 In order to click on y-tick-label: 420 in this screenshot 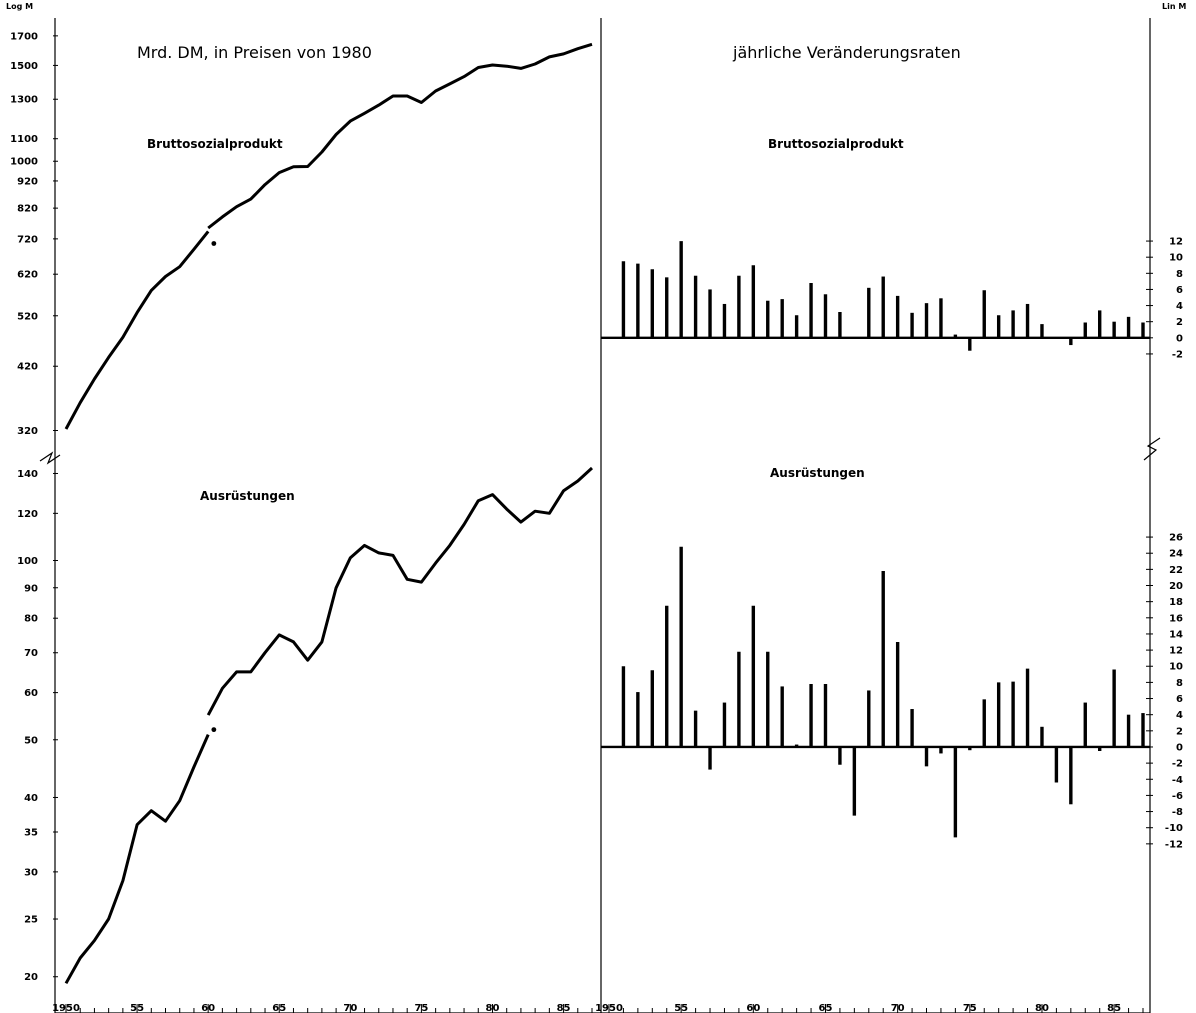, I will do `click(27, 367)`.